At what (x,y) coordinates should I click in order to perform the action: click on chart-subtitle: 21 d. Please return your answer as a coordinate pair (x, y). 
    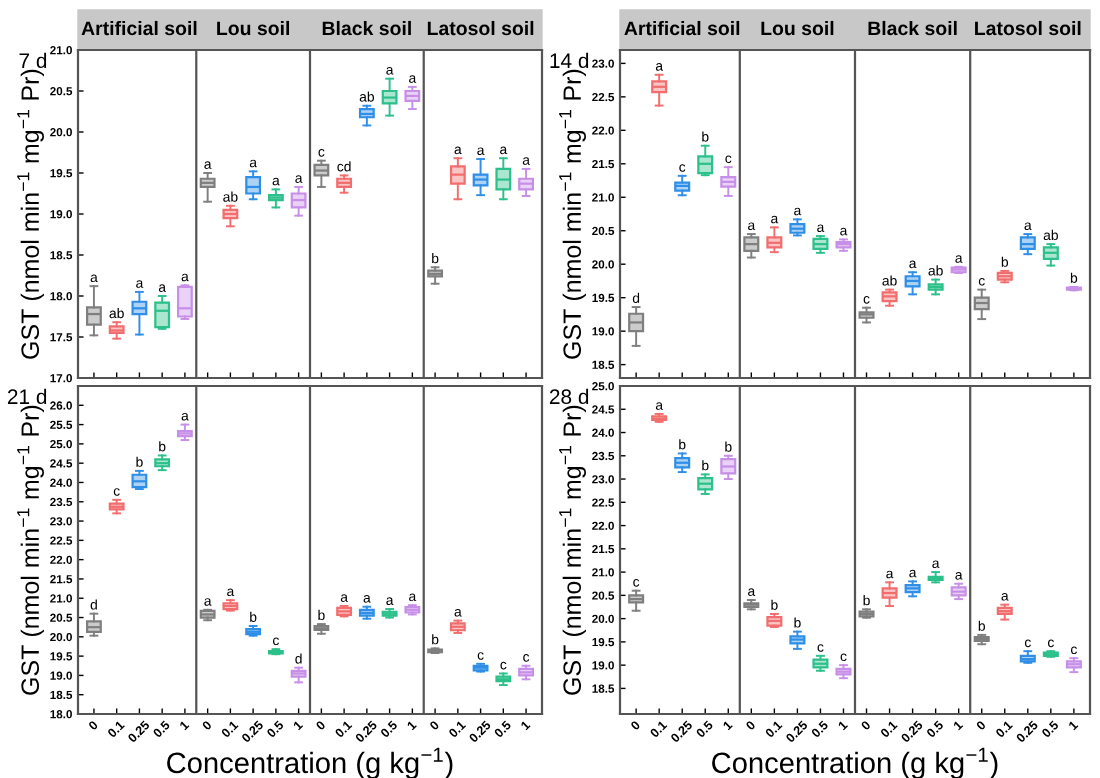
    Looking at the image, I should click on (27, 396).